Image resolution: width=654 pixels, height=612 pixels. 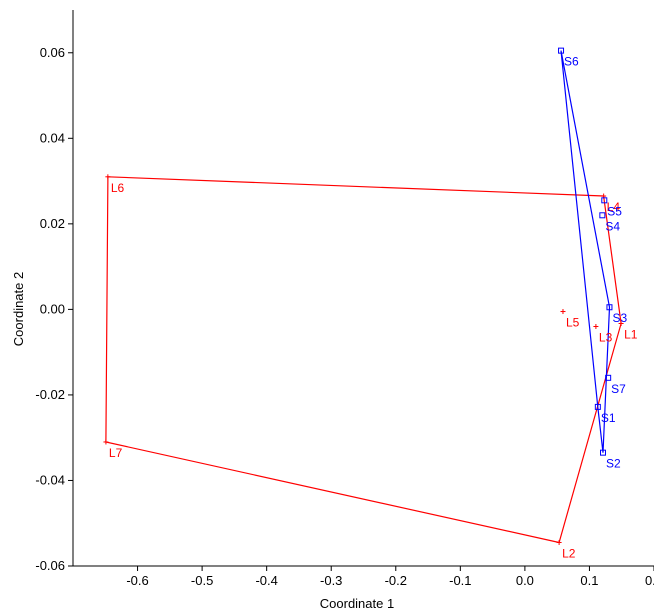 I want to click on y-tick-label: -0.06, so click(x=50, y=565).